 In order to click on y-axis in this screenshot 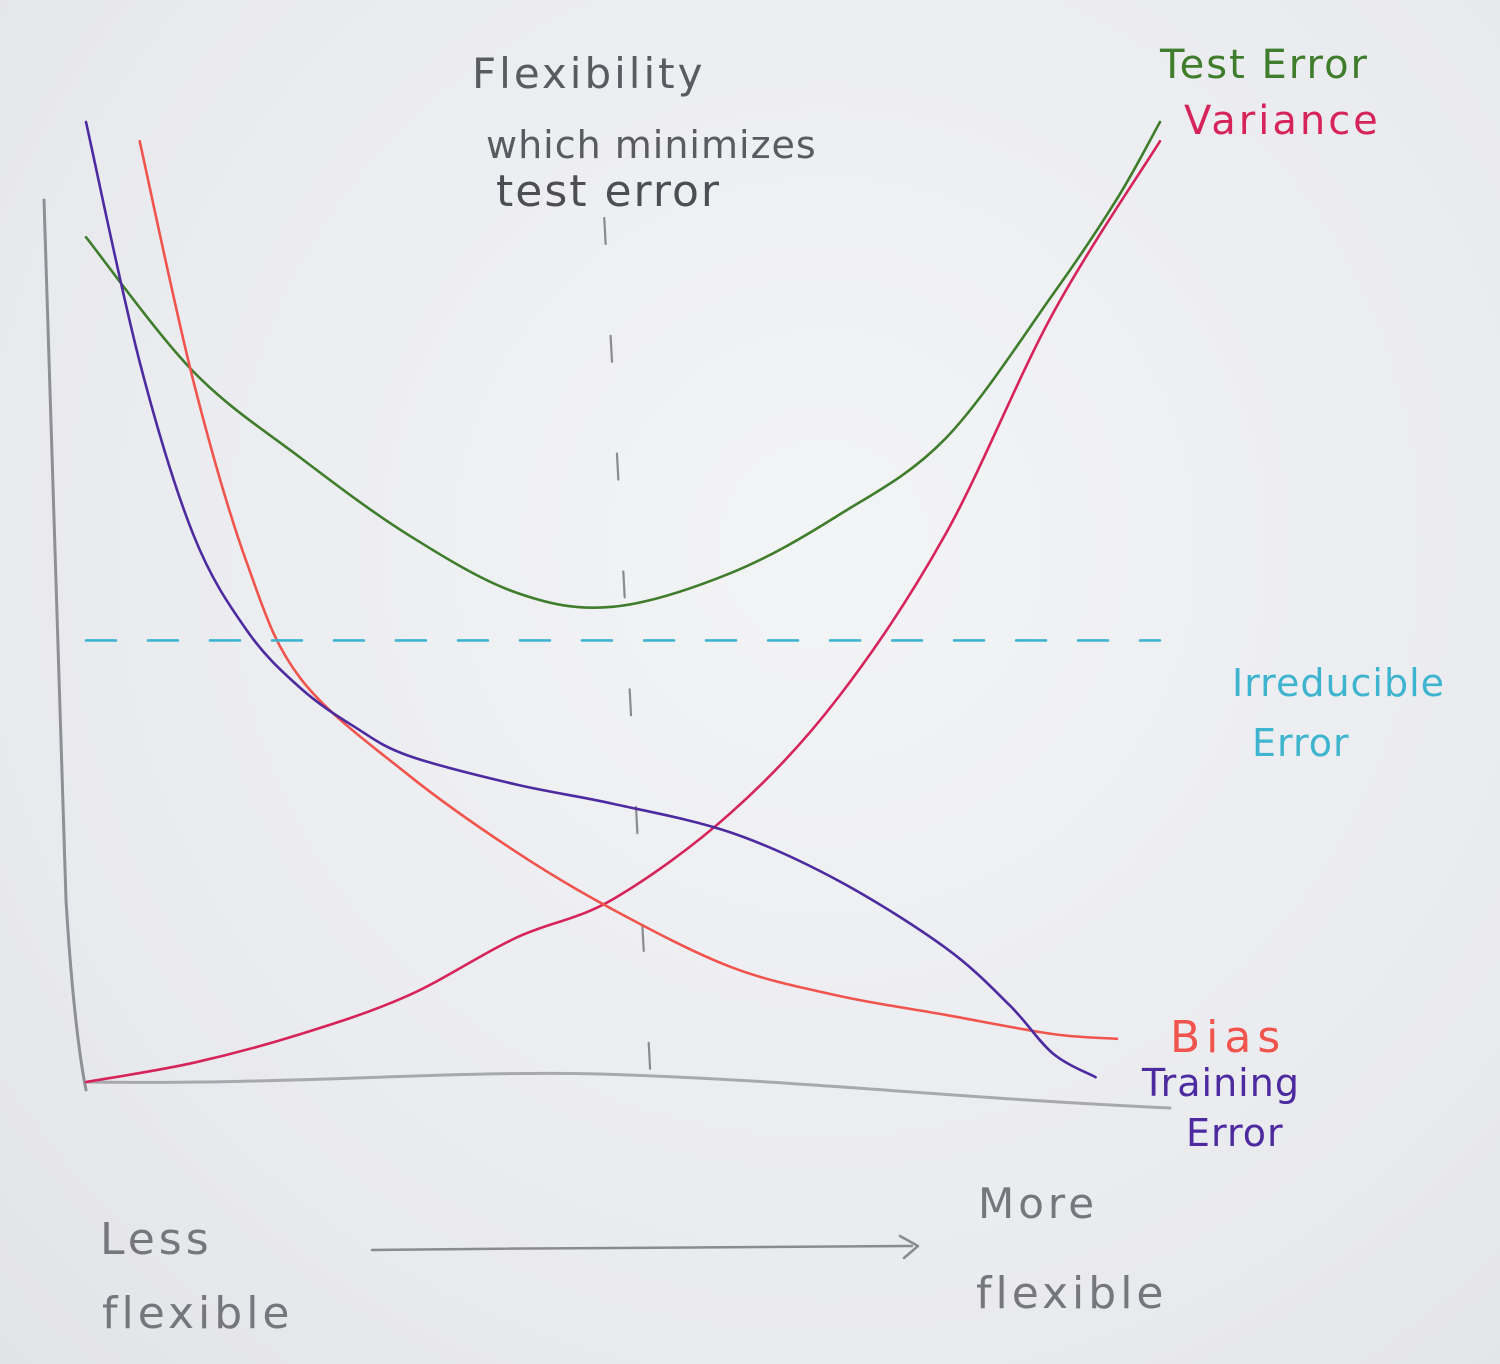, I will do `click(65, 645)`.